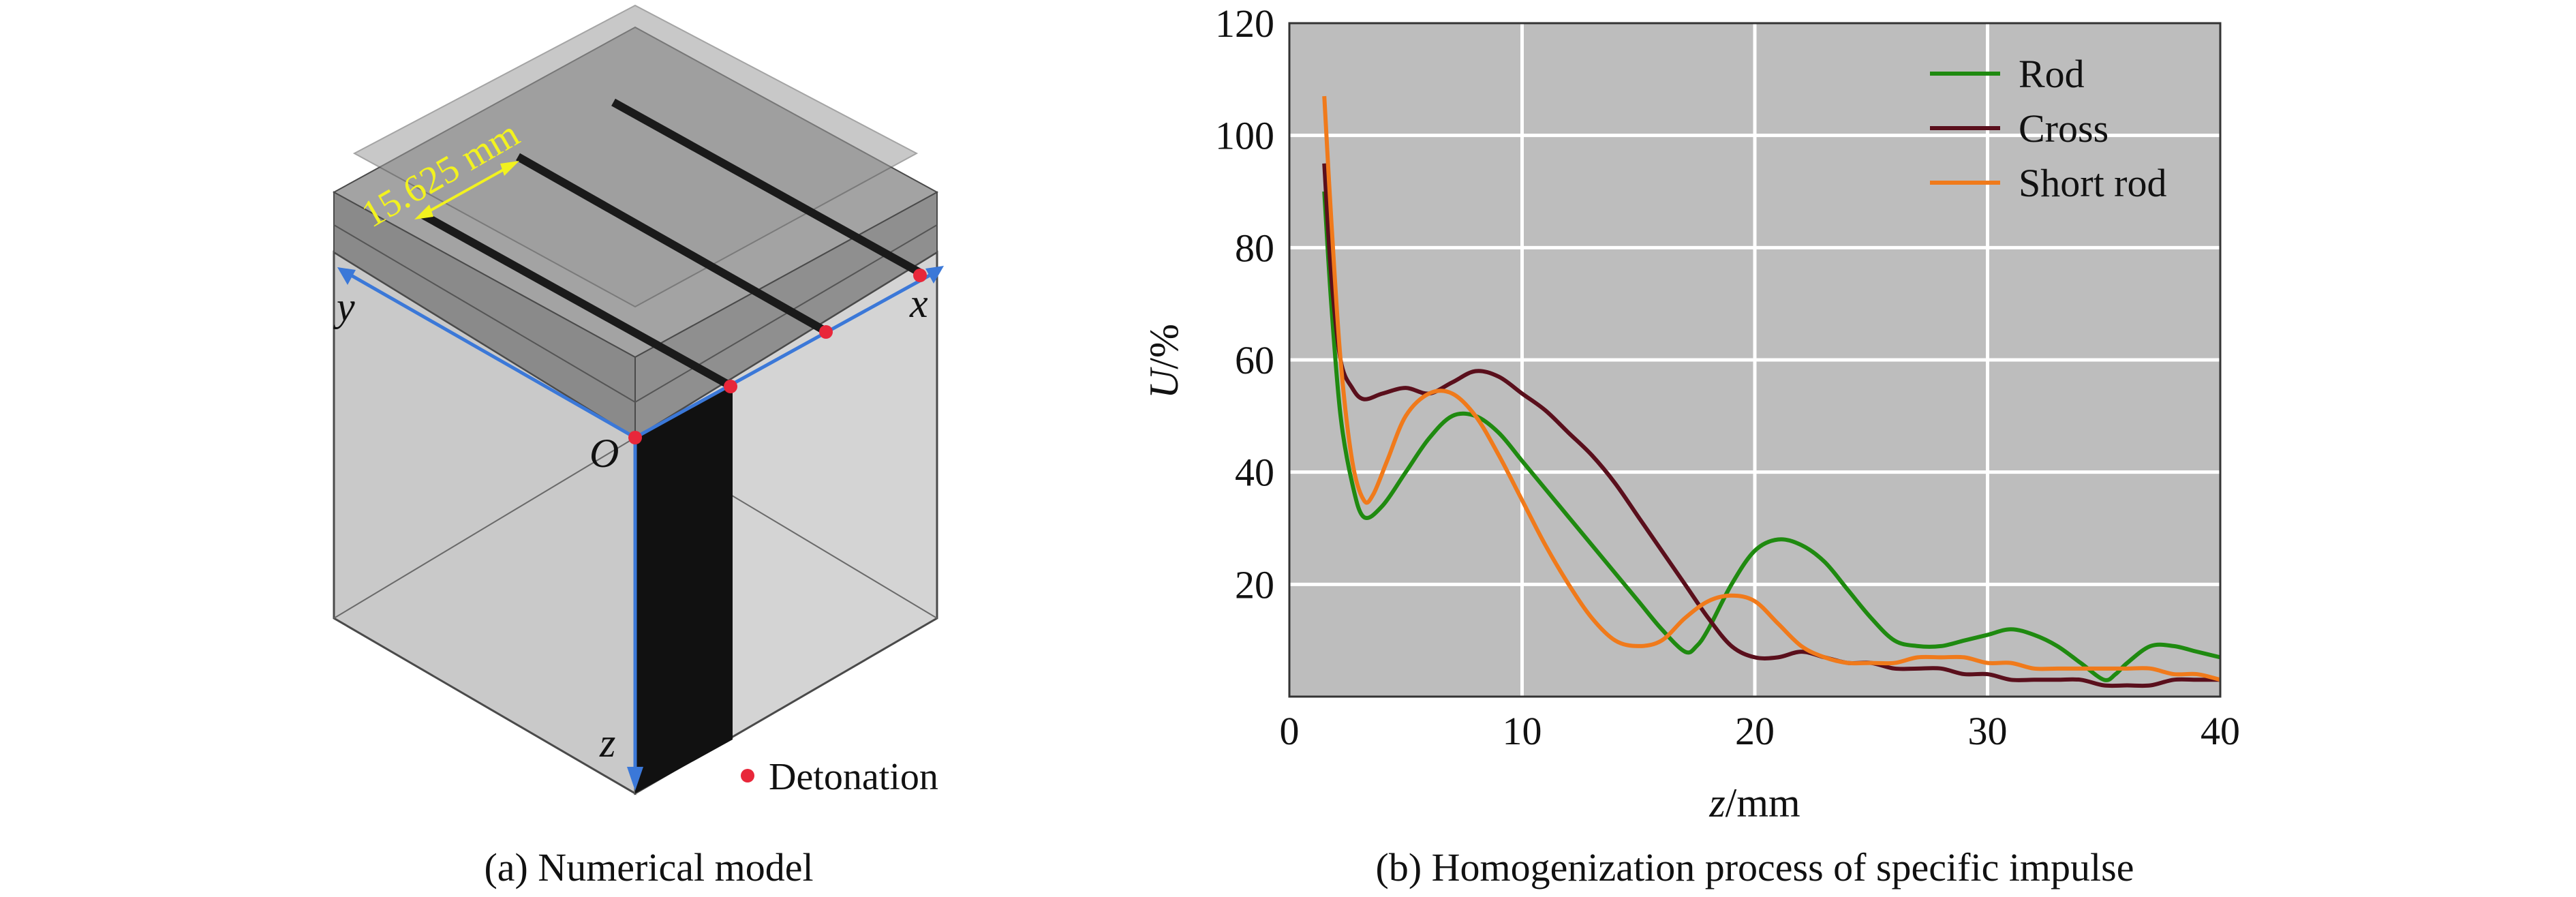  I want to click on x-tick-label: 10, so click(1523, 731).